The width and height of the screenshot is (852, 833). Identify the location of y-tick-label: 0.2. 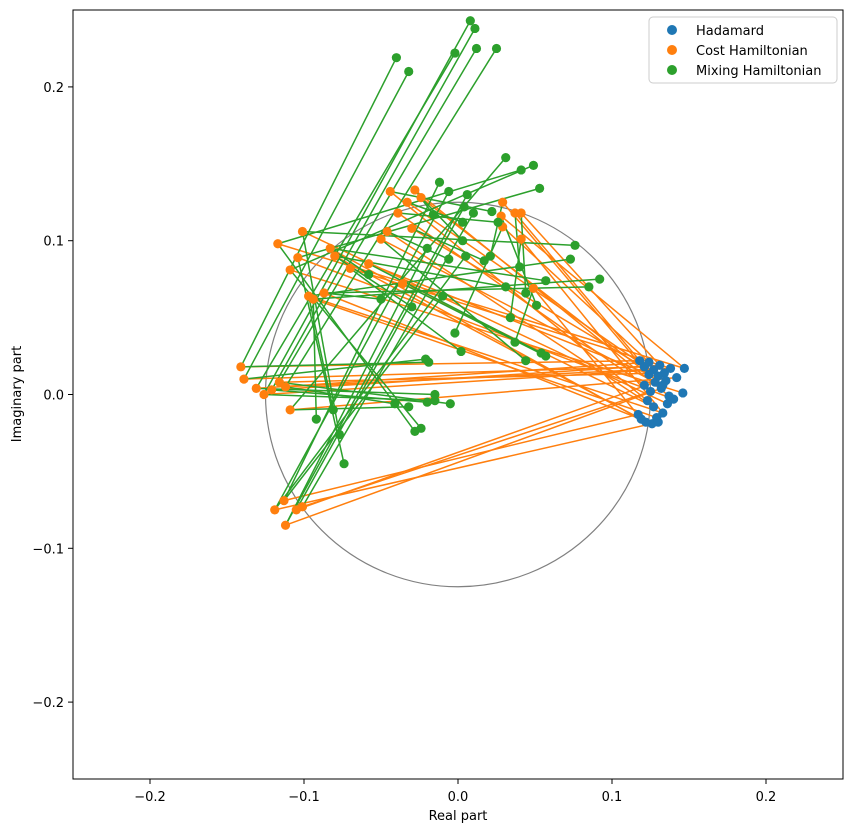
(53, 88).